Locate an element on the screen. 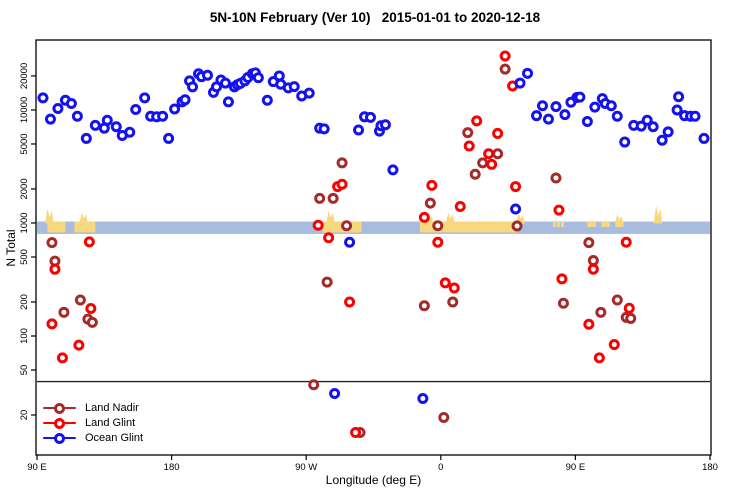 The image size is (750, 500). x-tick-label: 0 is located at coordinates (440, 467).